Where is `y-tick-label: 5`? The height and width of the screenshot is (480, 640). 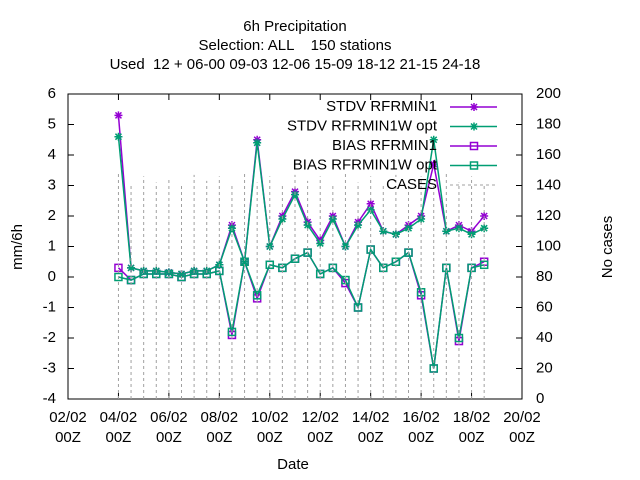
y-tick-label: 5 is located at coordinates (52, 123).